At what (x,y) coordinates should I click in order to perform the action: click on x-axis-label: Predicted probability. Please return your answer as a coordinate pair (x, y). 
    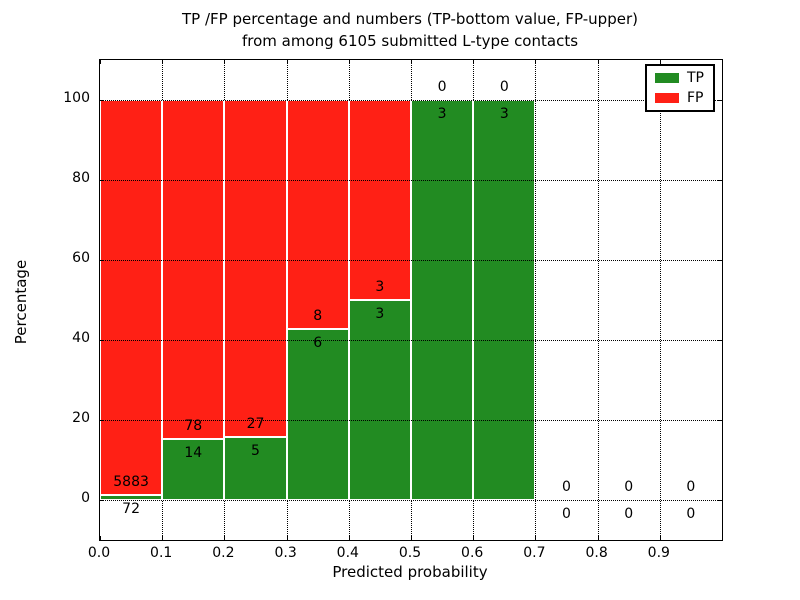
    Looking at the image, I should click on (410, 572).